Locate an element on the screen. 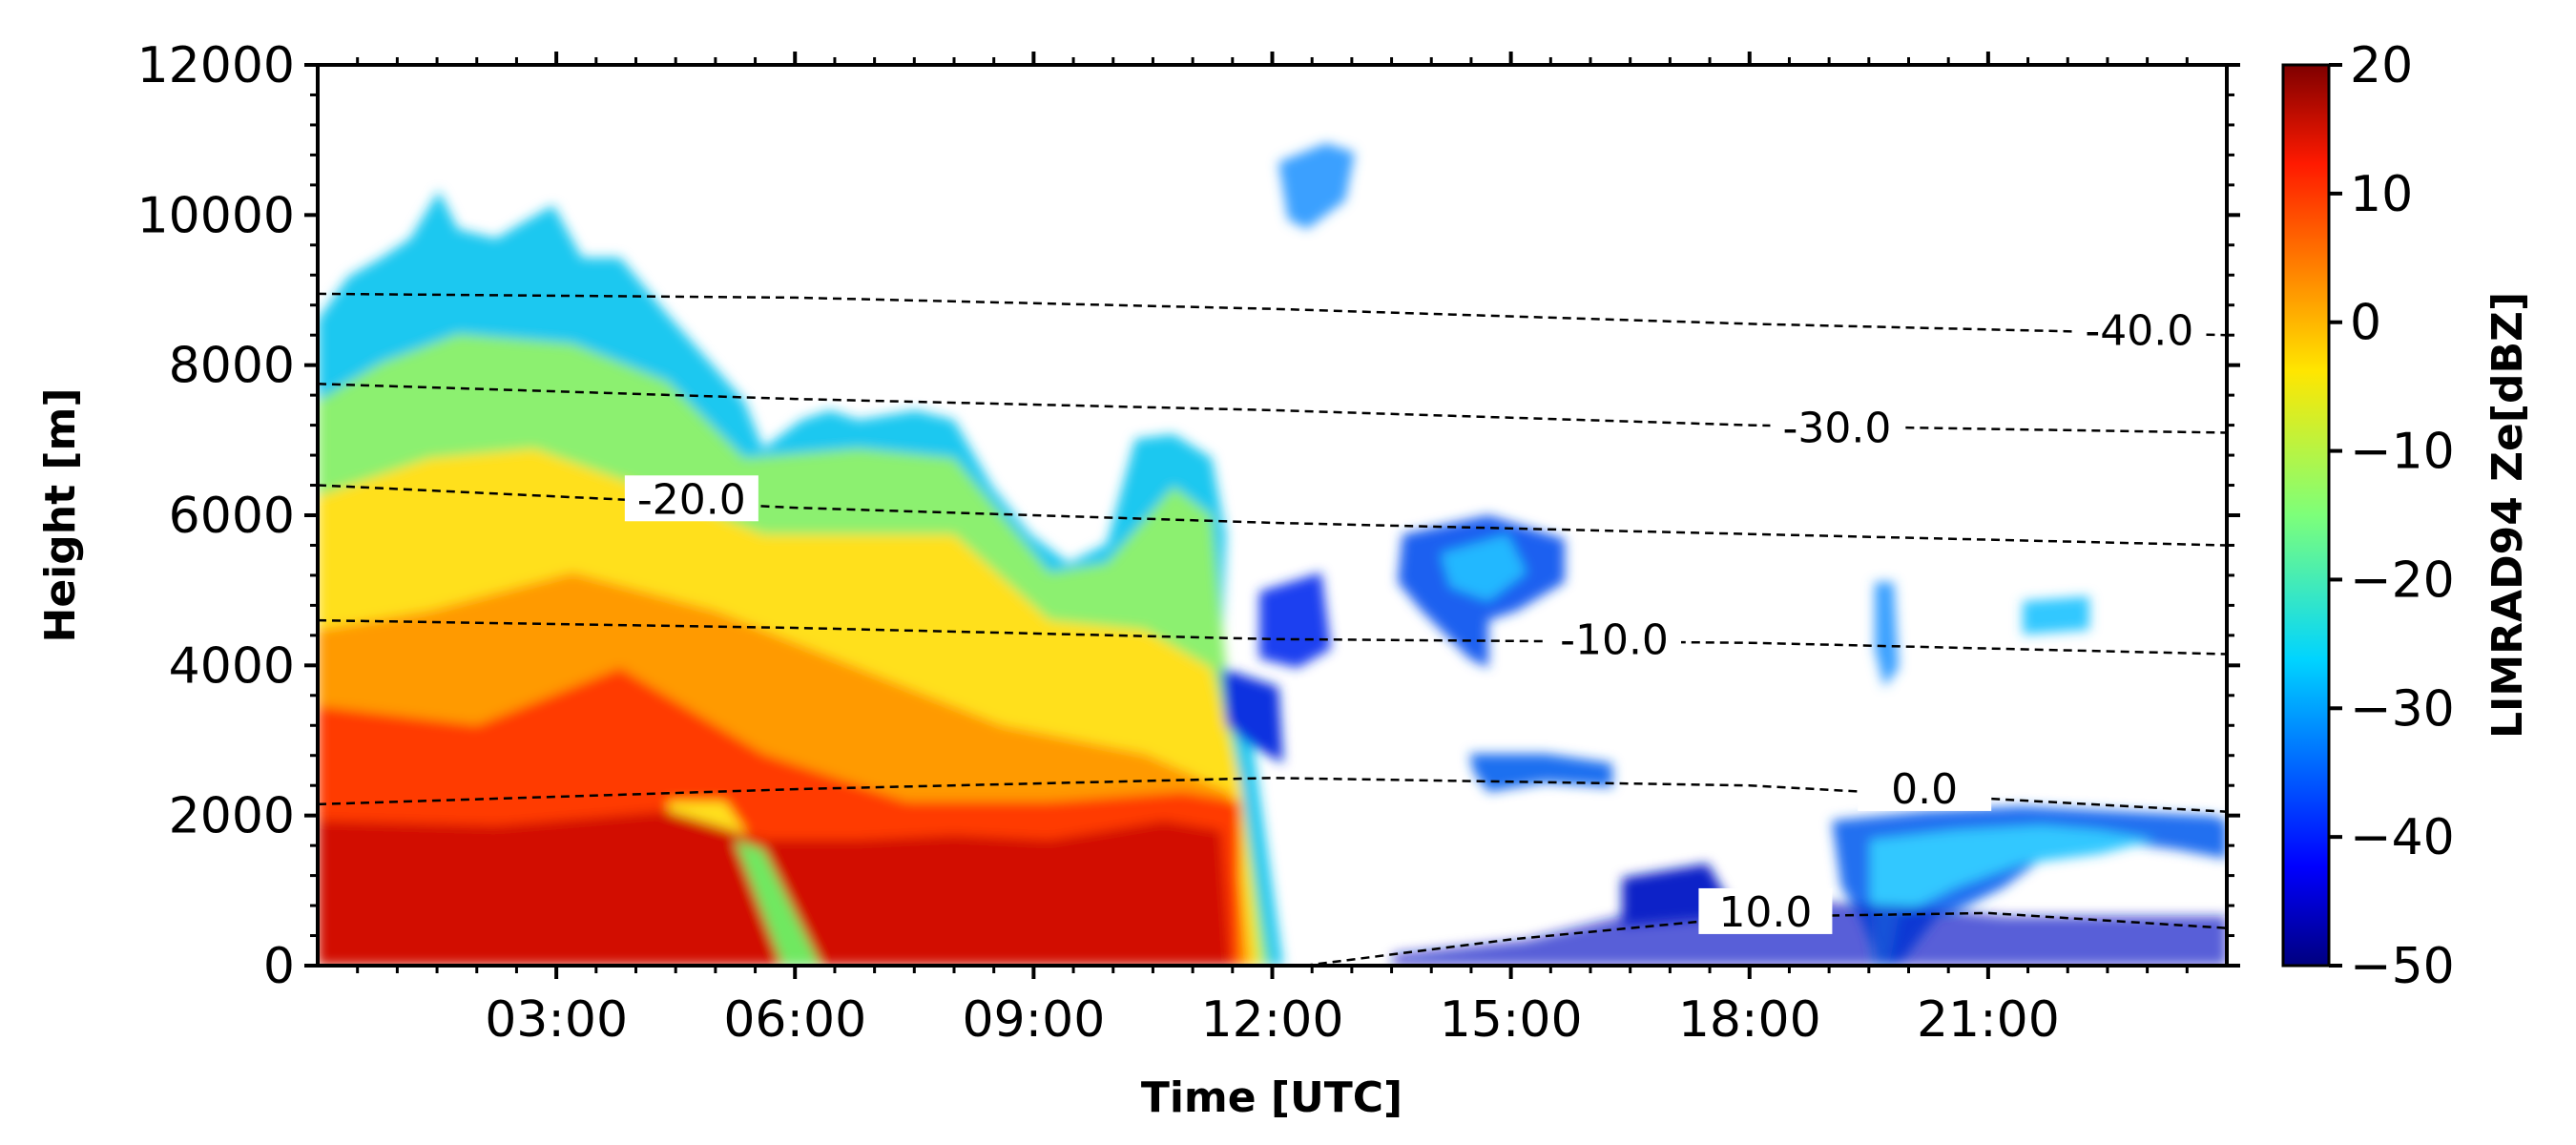 This screenshot has height=1145, width=2576. y-tick-label: 8000 is located at coordinates (232, 366).